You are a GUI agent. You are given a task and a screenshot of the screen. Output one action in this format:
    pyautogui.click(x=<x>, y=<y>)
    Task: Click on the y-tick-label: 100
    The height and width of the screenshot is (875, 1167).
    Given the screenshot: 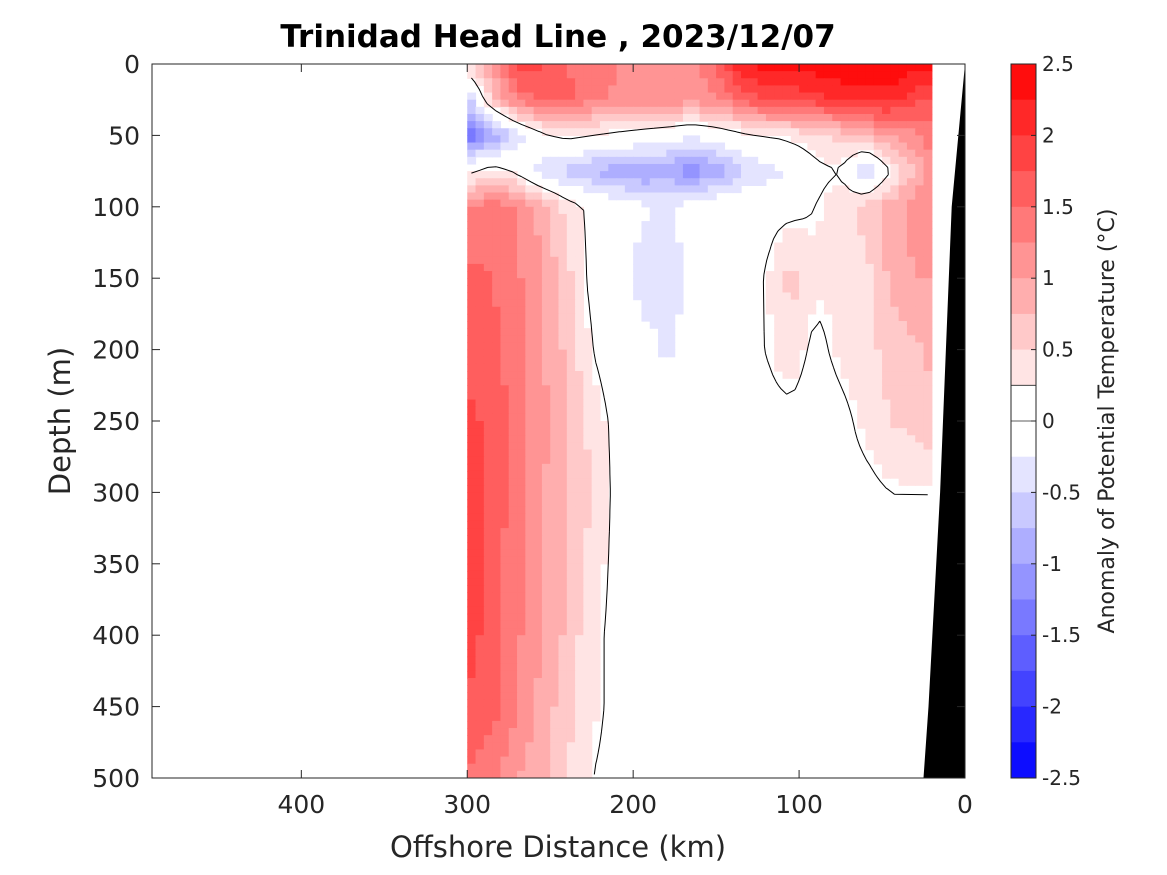 What is the action you would take?
    pyautogui.click(x=116, y=207)
    